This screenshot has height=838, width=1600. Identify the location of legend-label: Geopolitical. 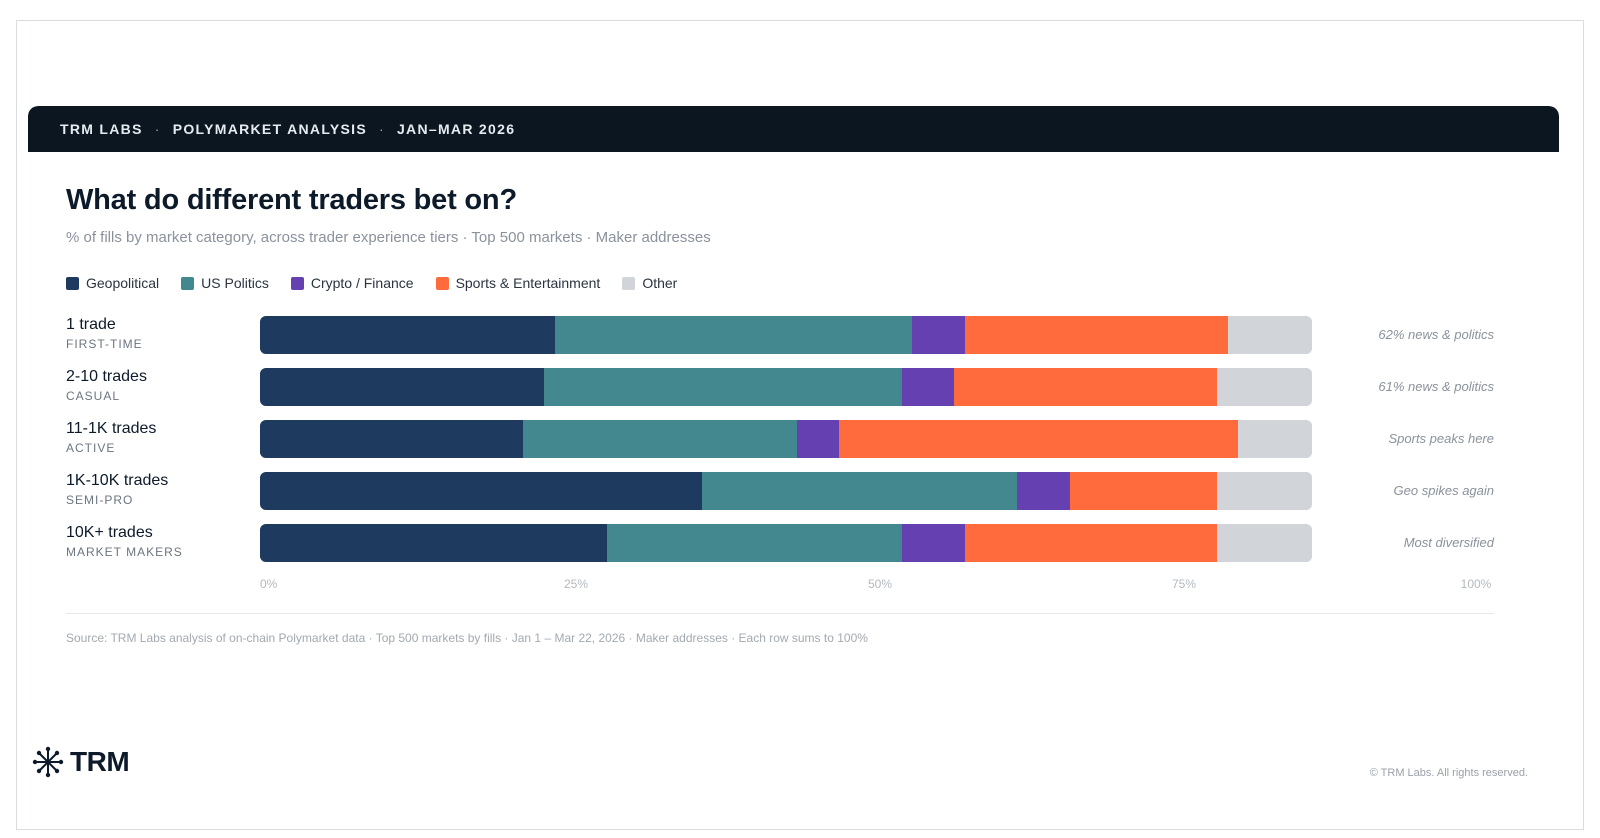
(123, 283).